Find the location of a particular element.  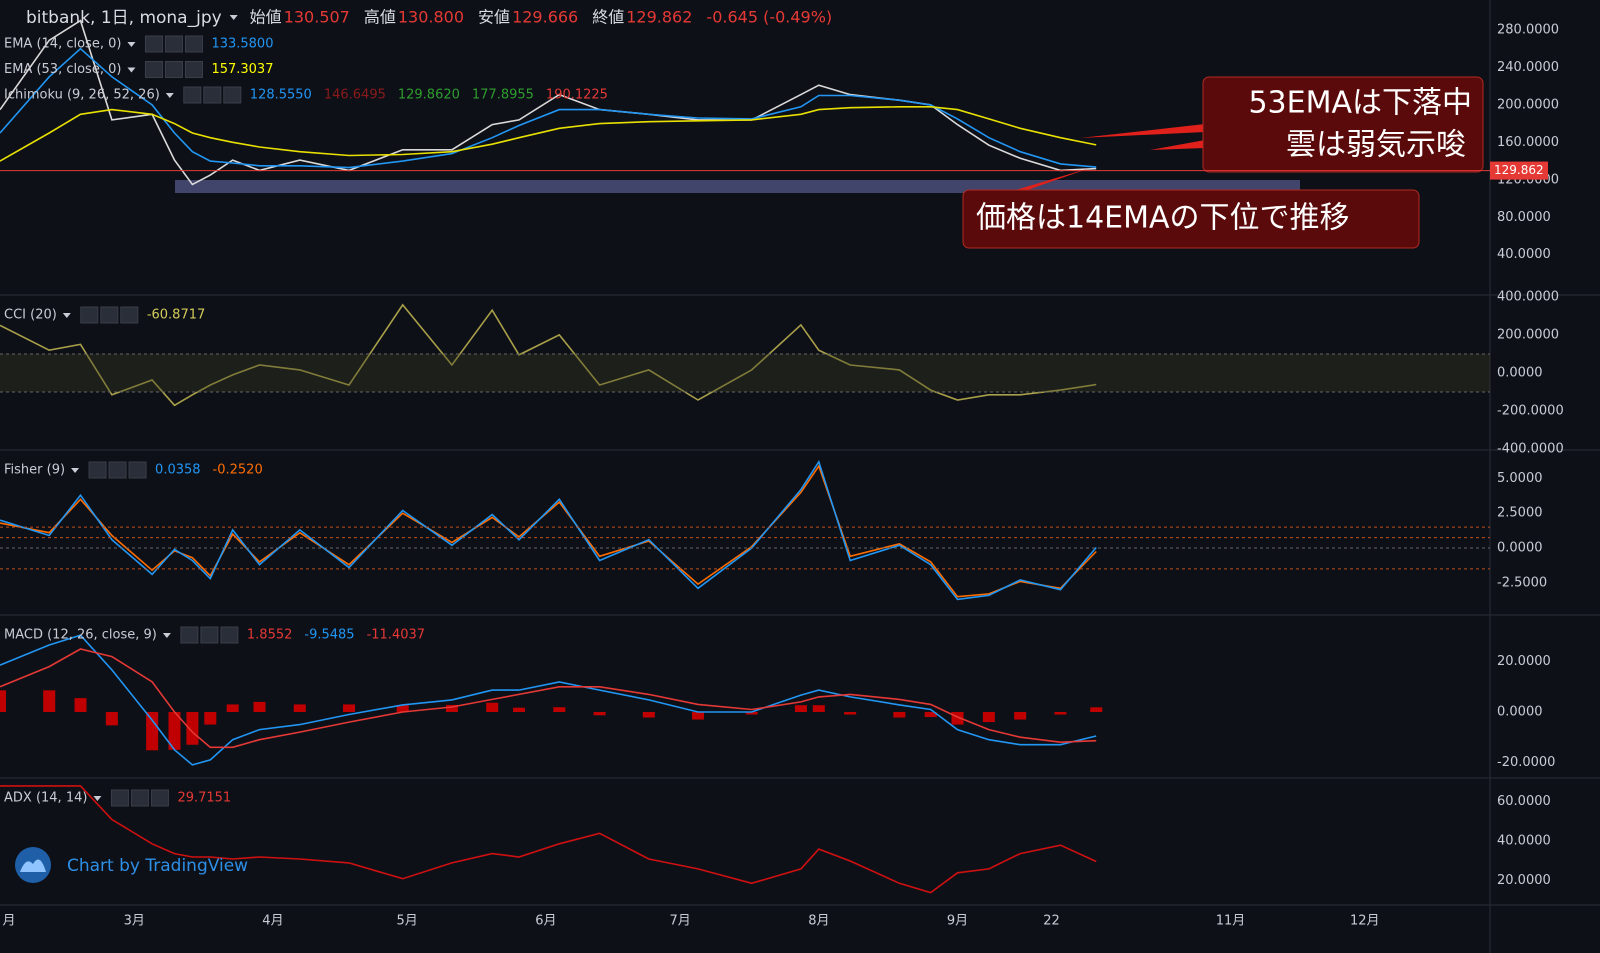

symbol-title: bitbank, 1日, mona_jpy is located at coordinates (124, 18).